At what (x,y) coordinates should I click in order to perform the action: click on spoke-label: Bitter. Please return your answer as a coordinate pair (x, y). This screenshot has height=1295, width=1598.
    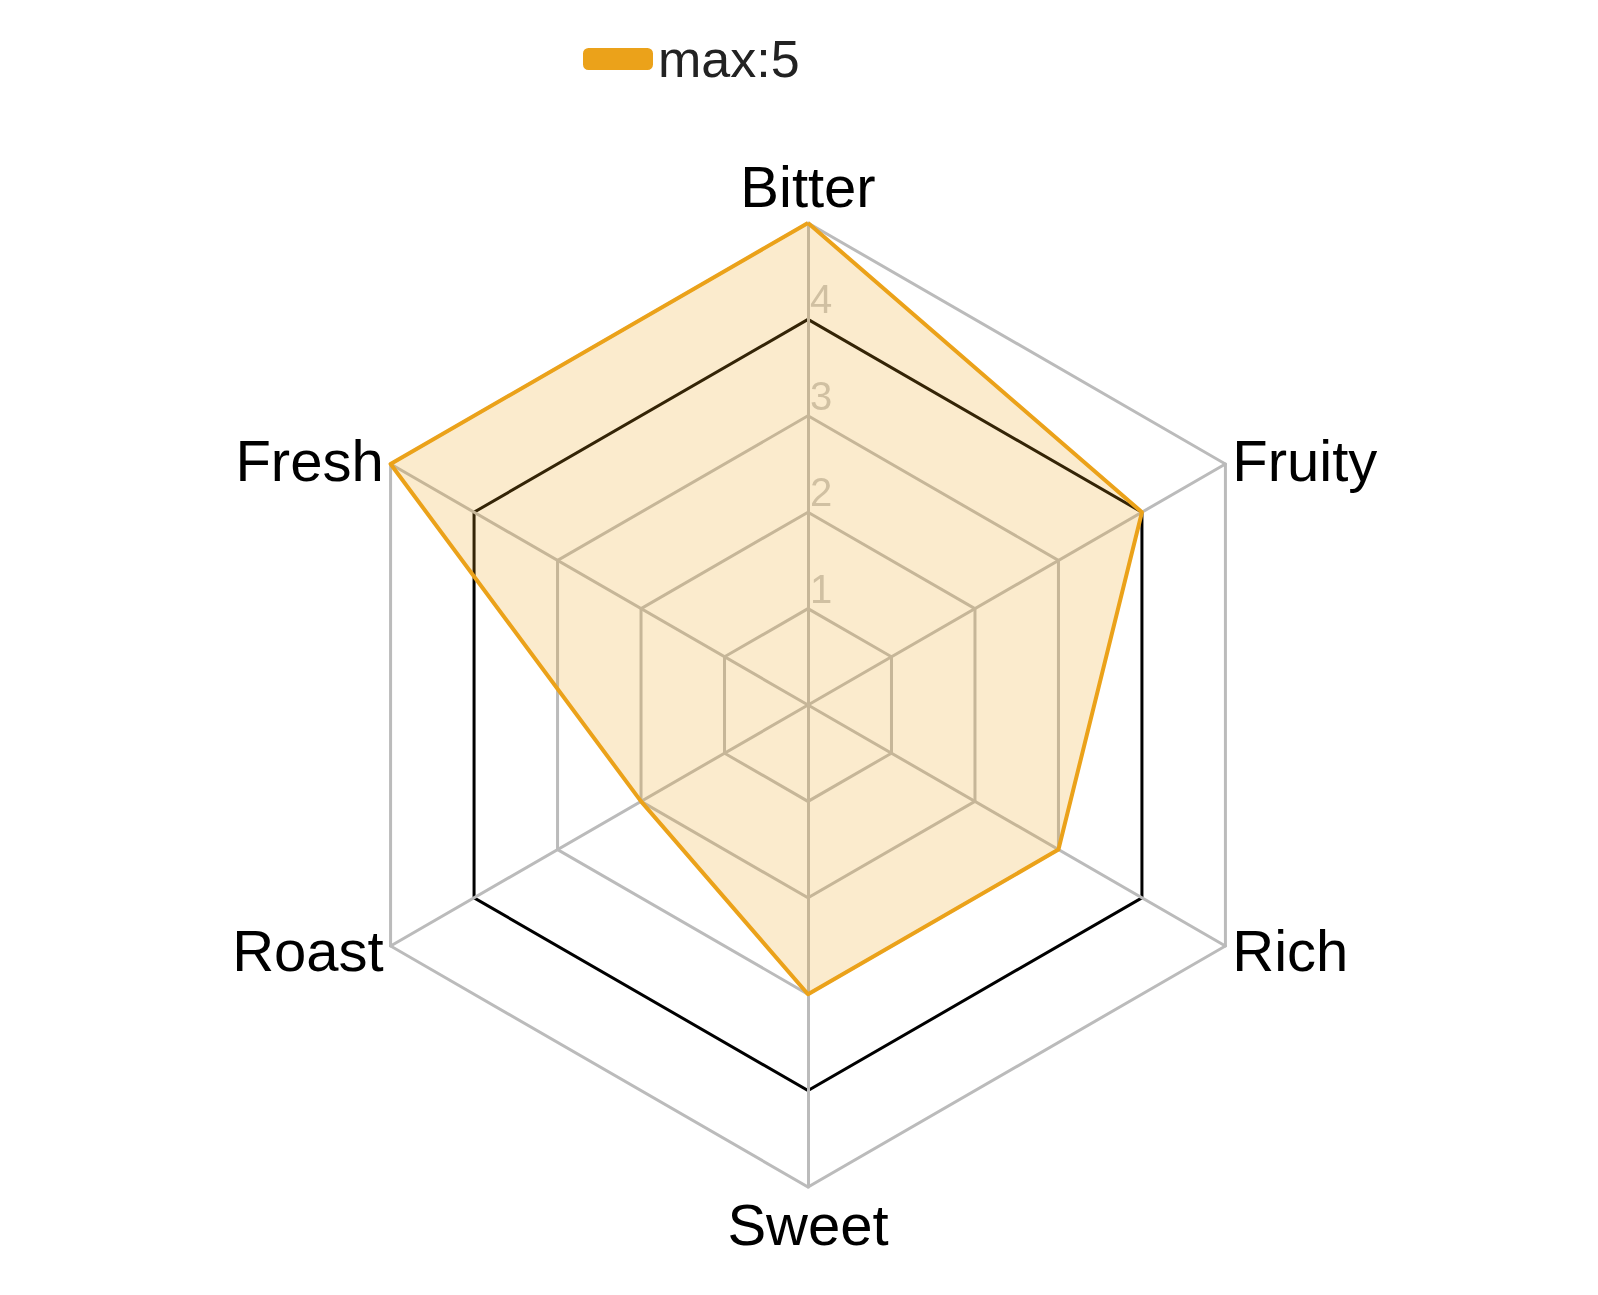
    Looking at the image, I should click on (808, 186).